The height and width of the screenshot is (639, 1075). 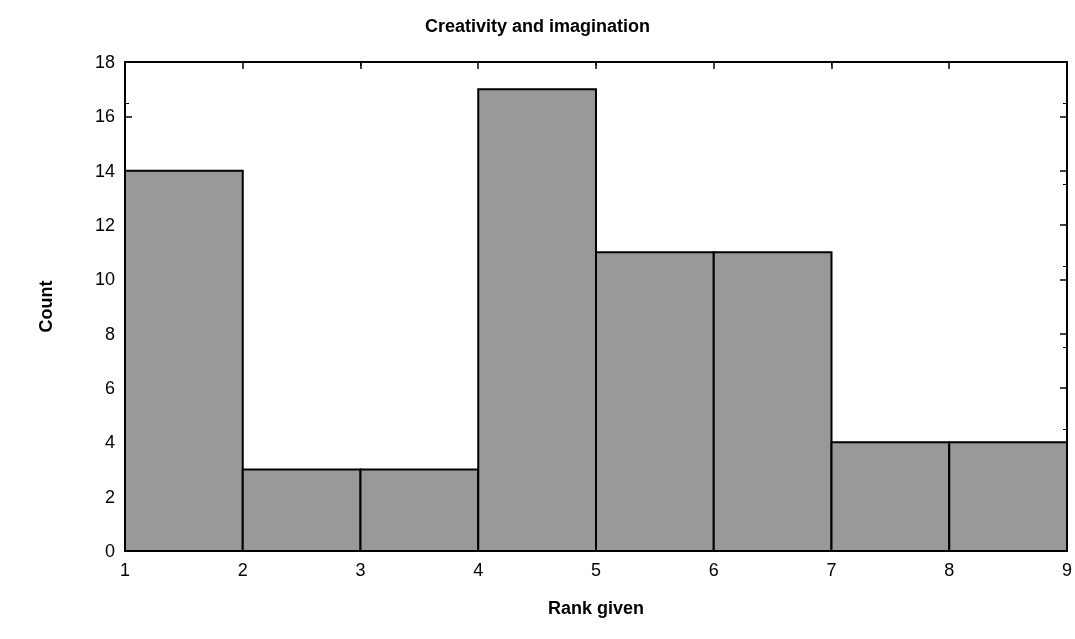 What do you see at coordinates (104, 116) in the screenshot?
I see `y-tick-label: 16` at bounding box center [104, 116].